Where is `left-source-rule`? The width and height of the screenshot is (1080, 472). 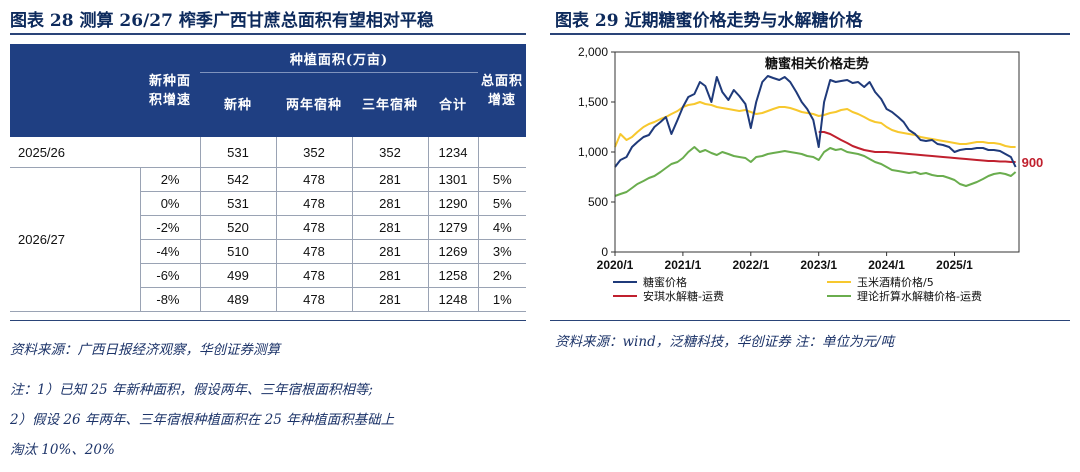
left-source-rule is located at coordinates (268, 320).